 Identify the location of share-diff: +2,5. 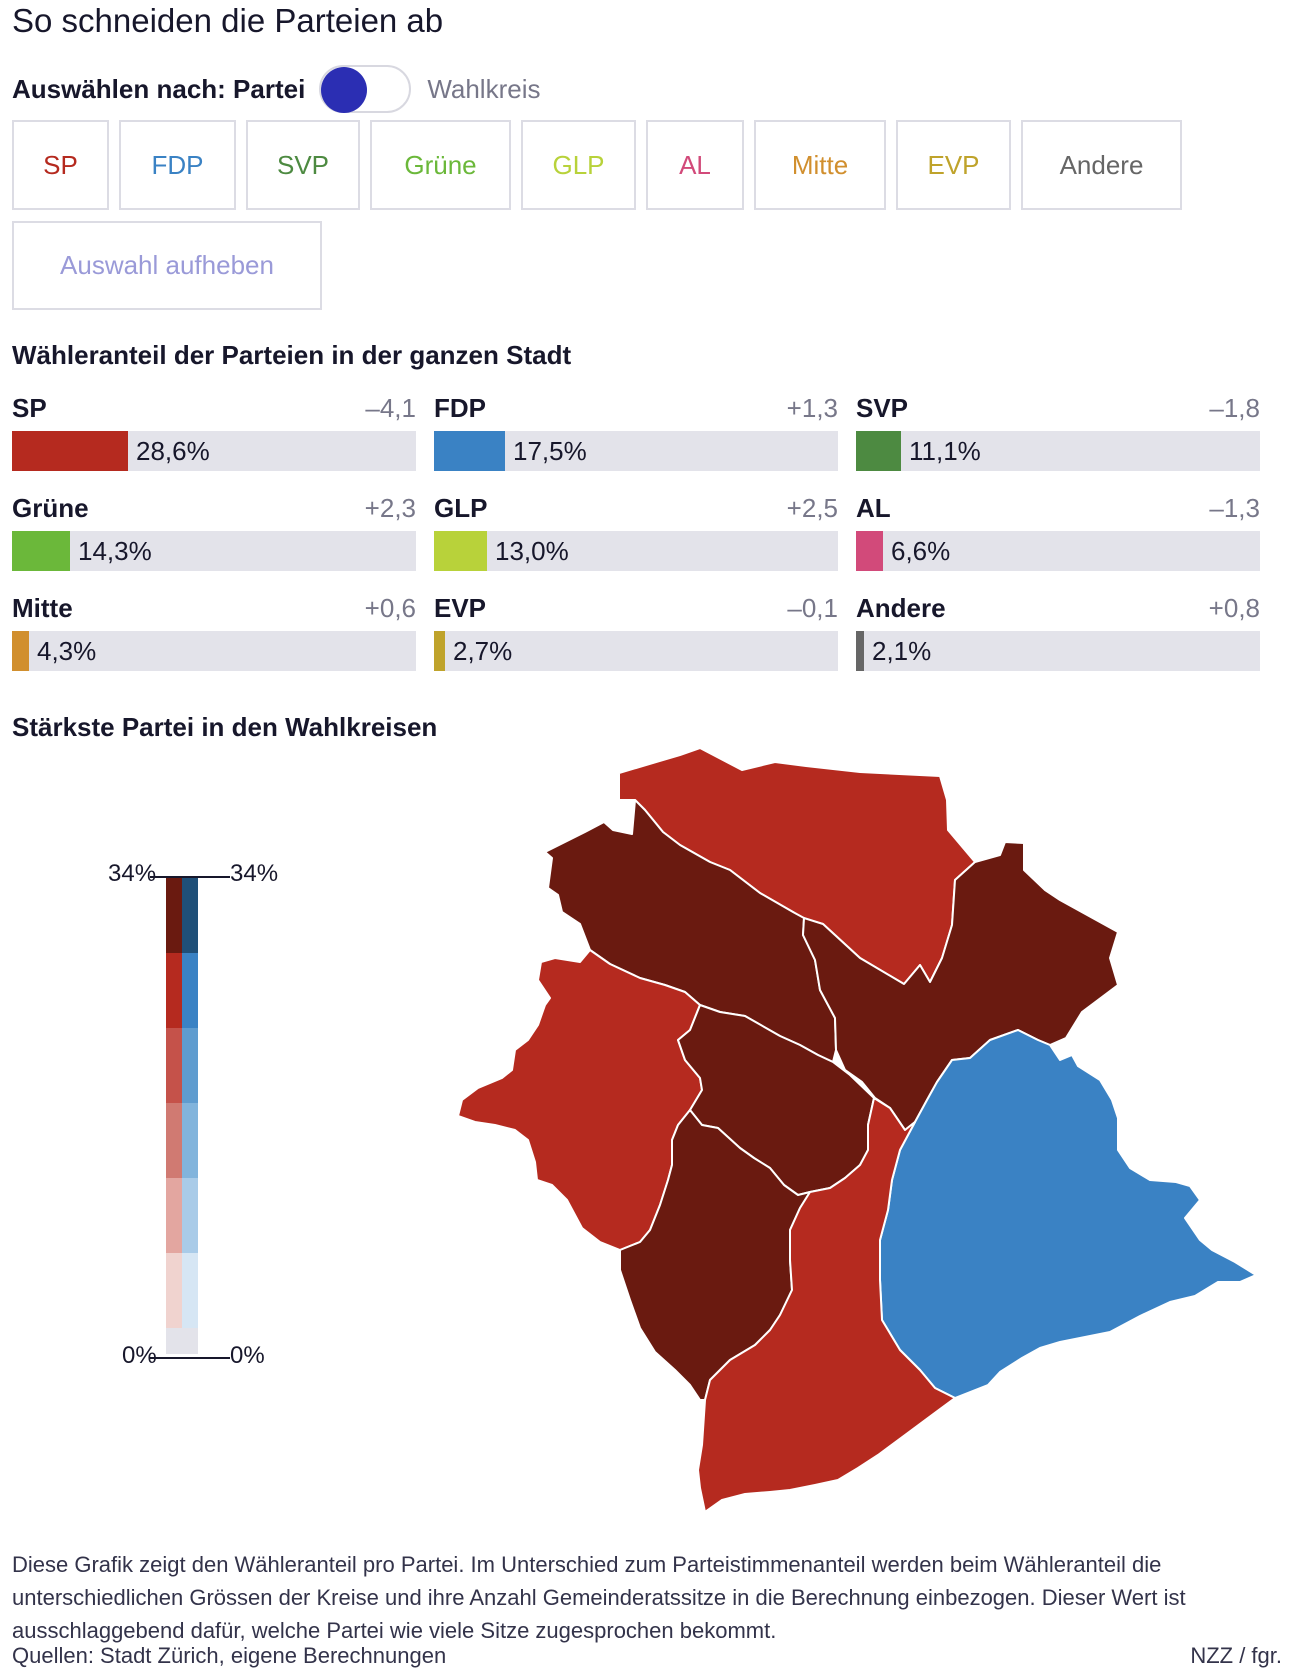
(812, 508).